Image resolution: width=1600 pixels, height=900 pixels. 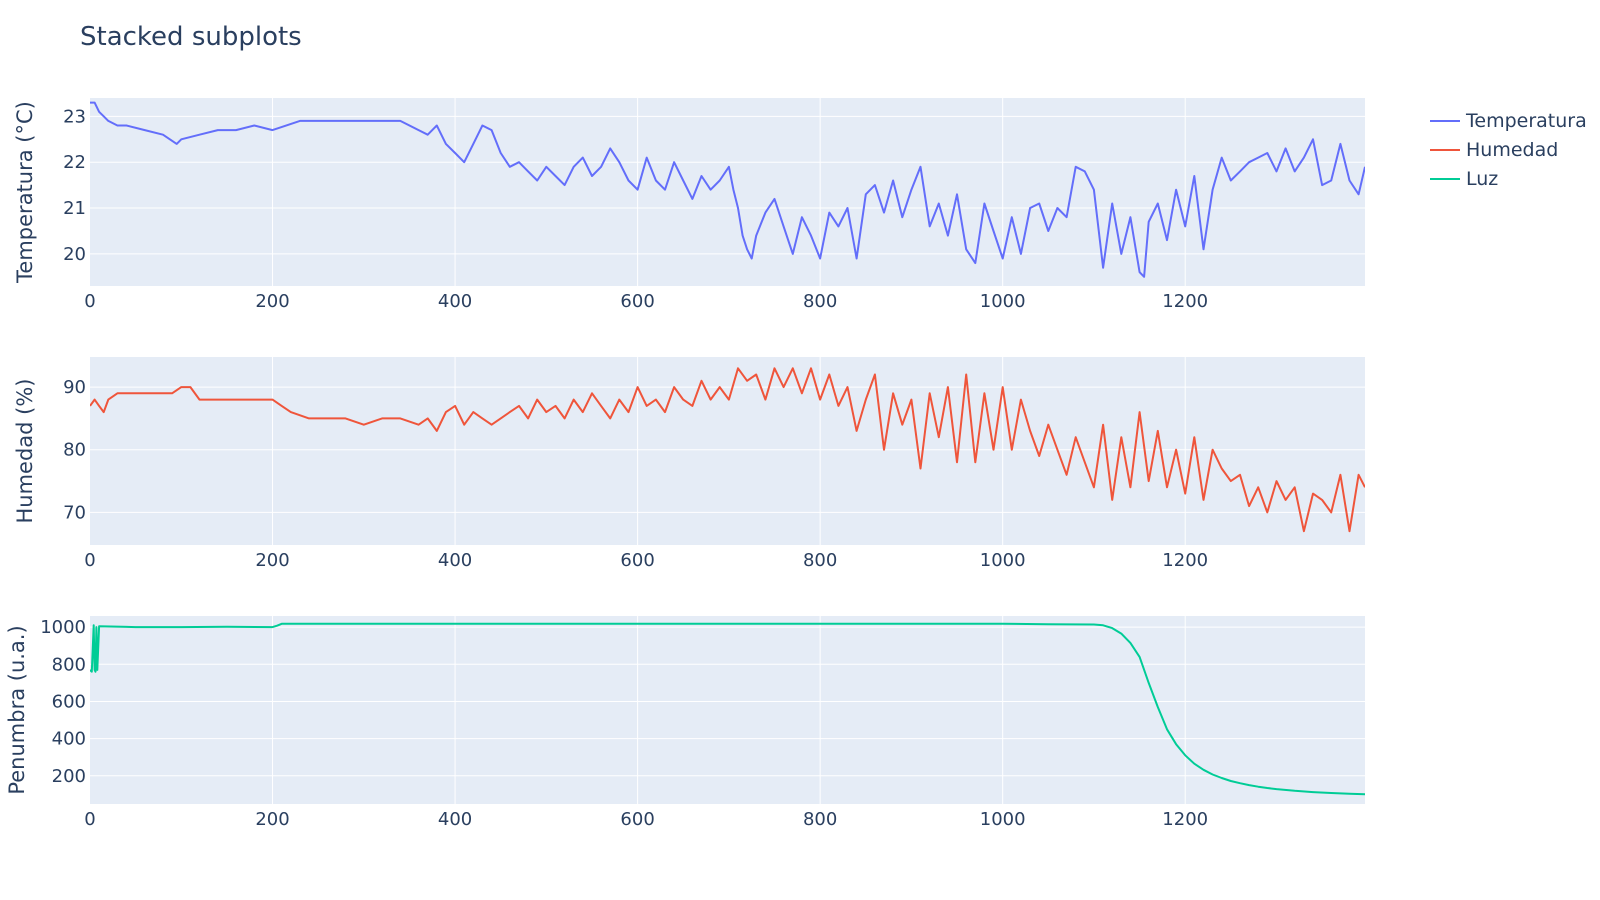 I want to click on y-tick-label: 200, so click(x=69, y=776).